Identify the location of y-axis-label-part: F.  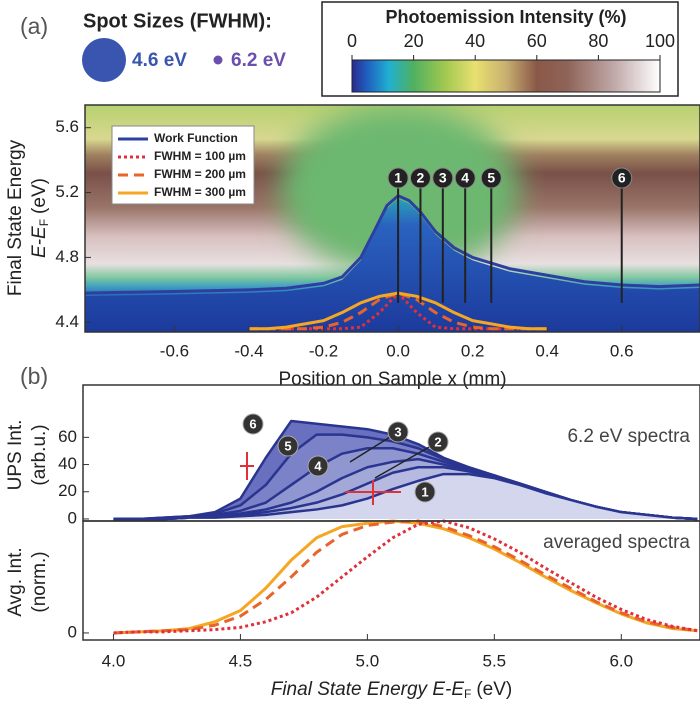
(44, 222).